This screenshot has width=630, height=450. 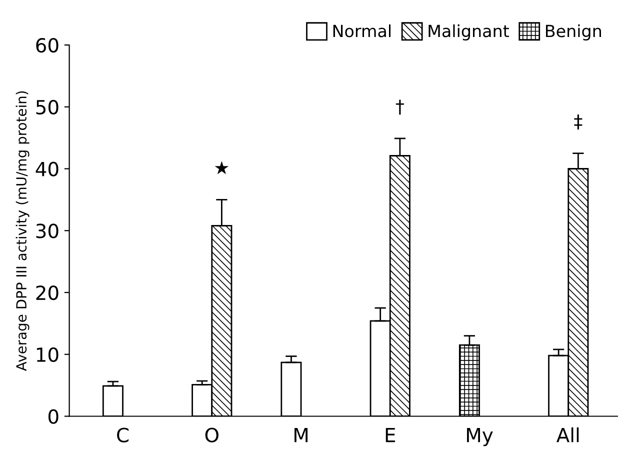 What do you see at coordinates (123, 435) in the screenshot?
I see `x-tick-label: C` at bounding box center [123, 435].